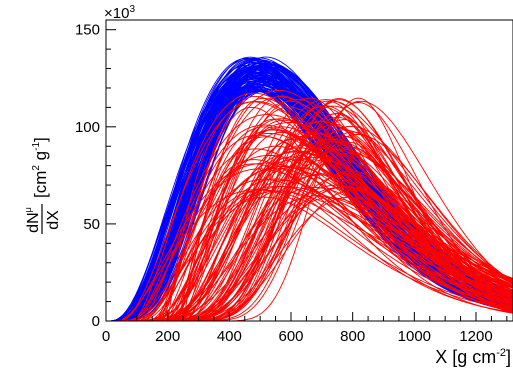  What do you see at coordinates (167, 336) in the screenshot?
I see `x-tick-label: 200` at bounding box center [167, 336].